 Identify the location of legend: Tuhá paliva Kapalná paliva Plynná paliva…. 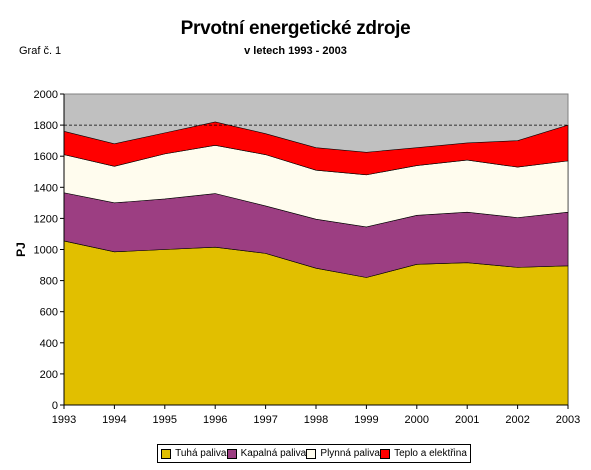
(314, 453).